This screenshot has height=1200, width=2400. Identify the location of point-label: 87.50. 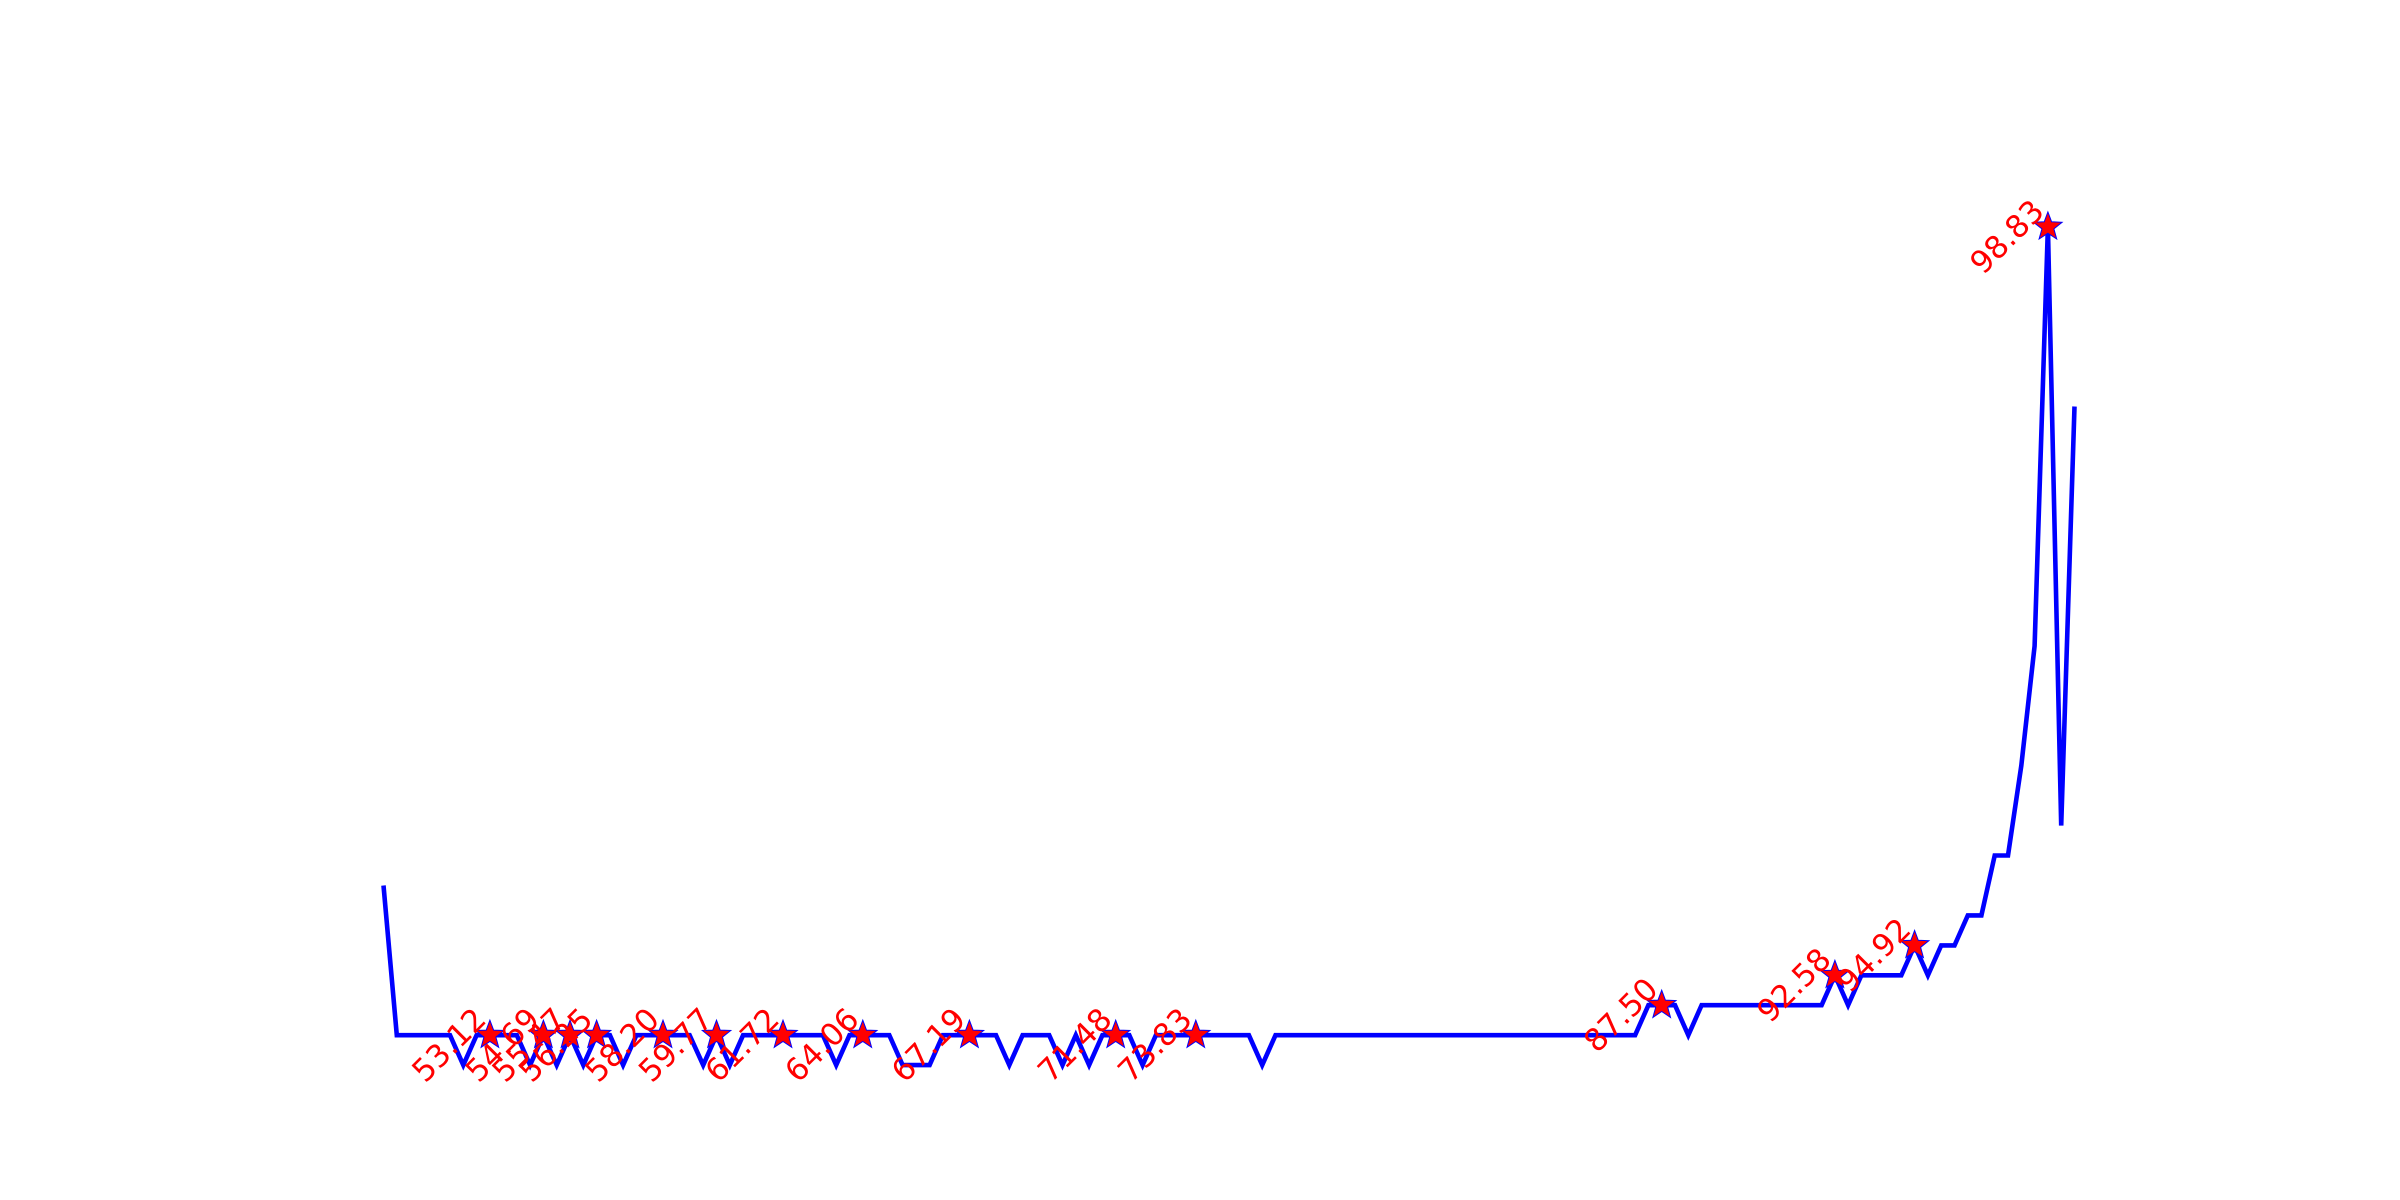
(1621, 1015).